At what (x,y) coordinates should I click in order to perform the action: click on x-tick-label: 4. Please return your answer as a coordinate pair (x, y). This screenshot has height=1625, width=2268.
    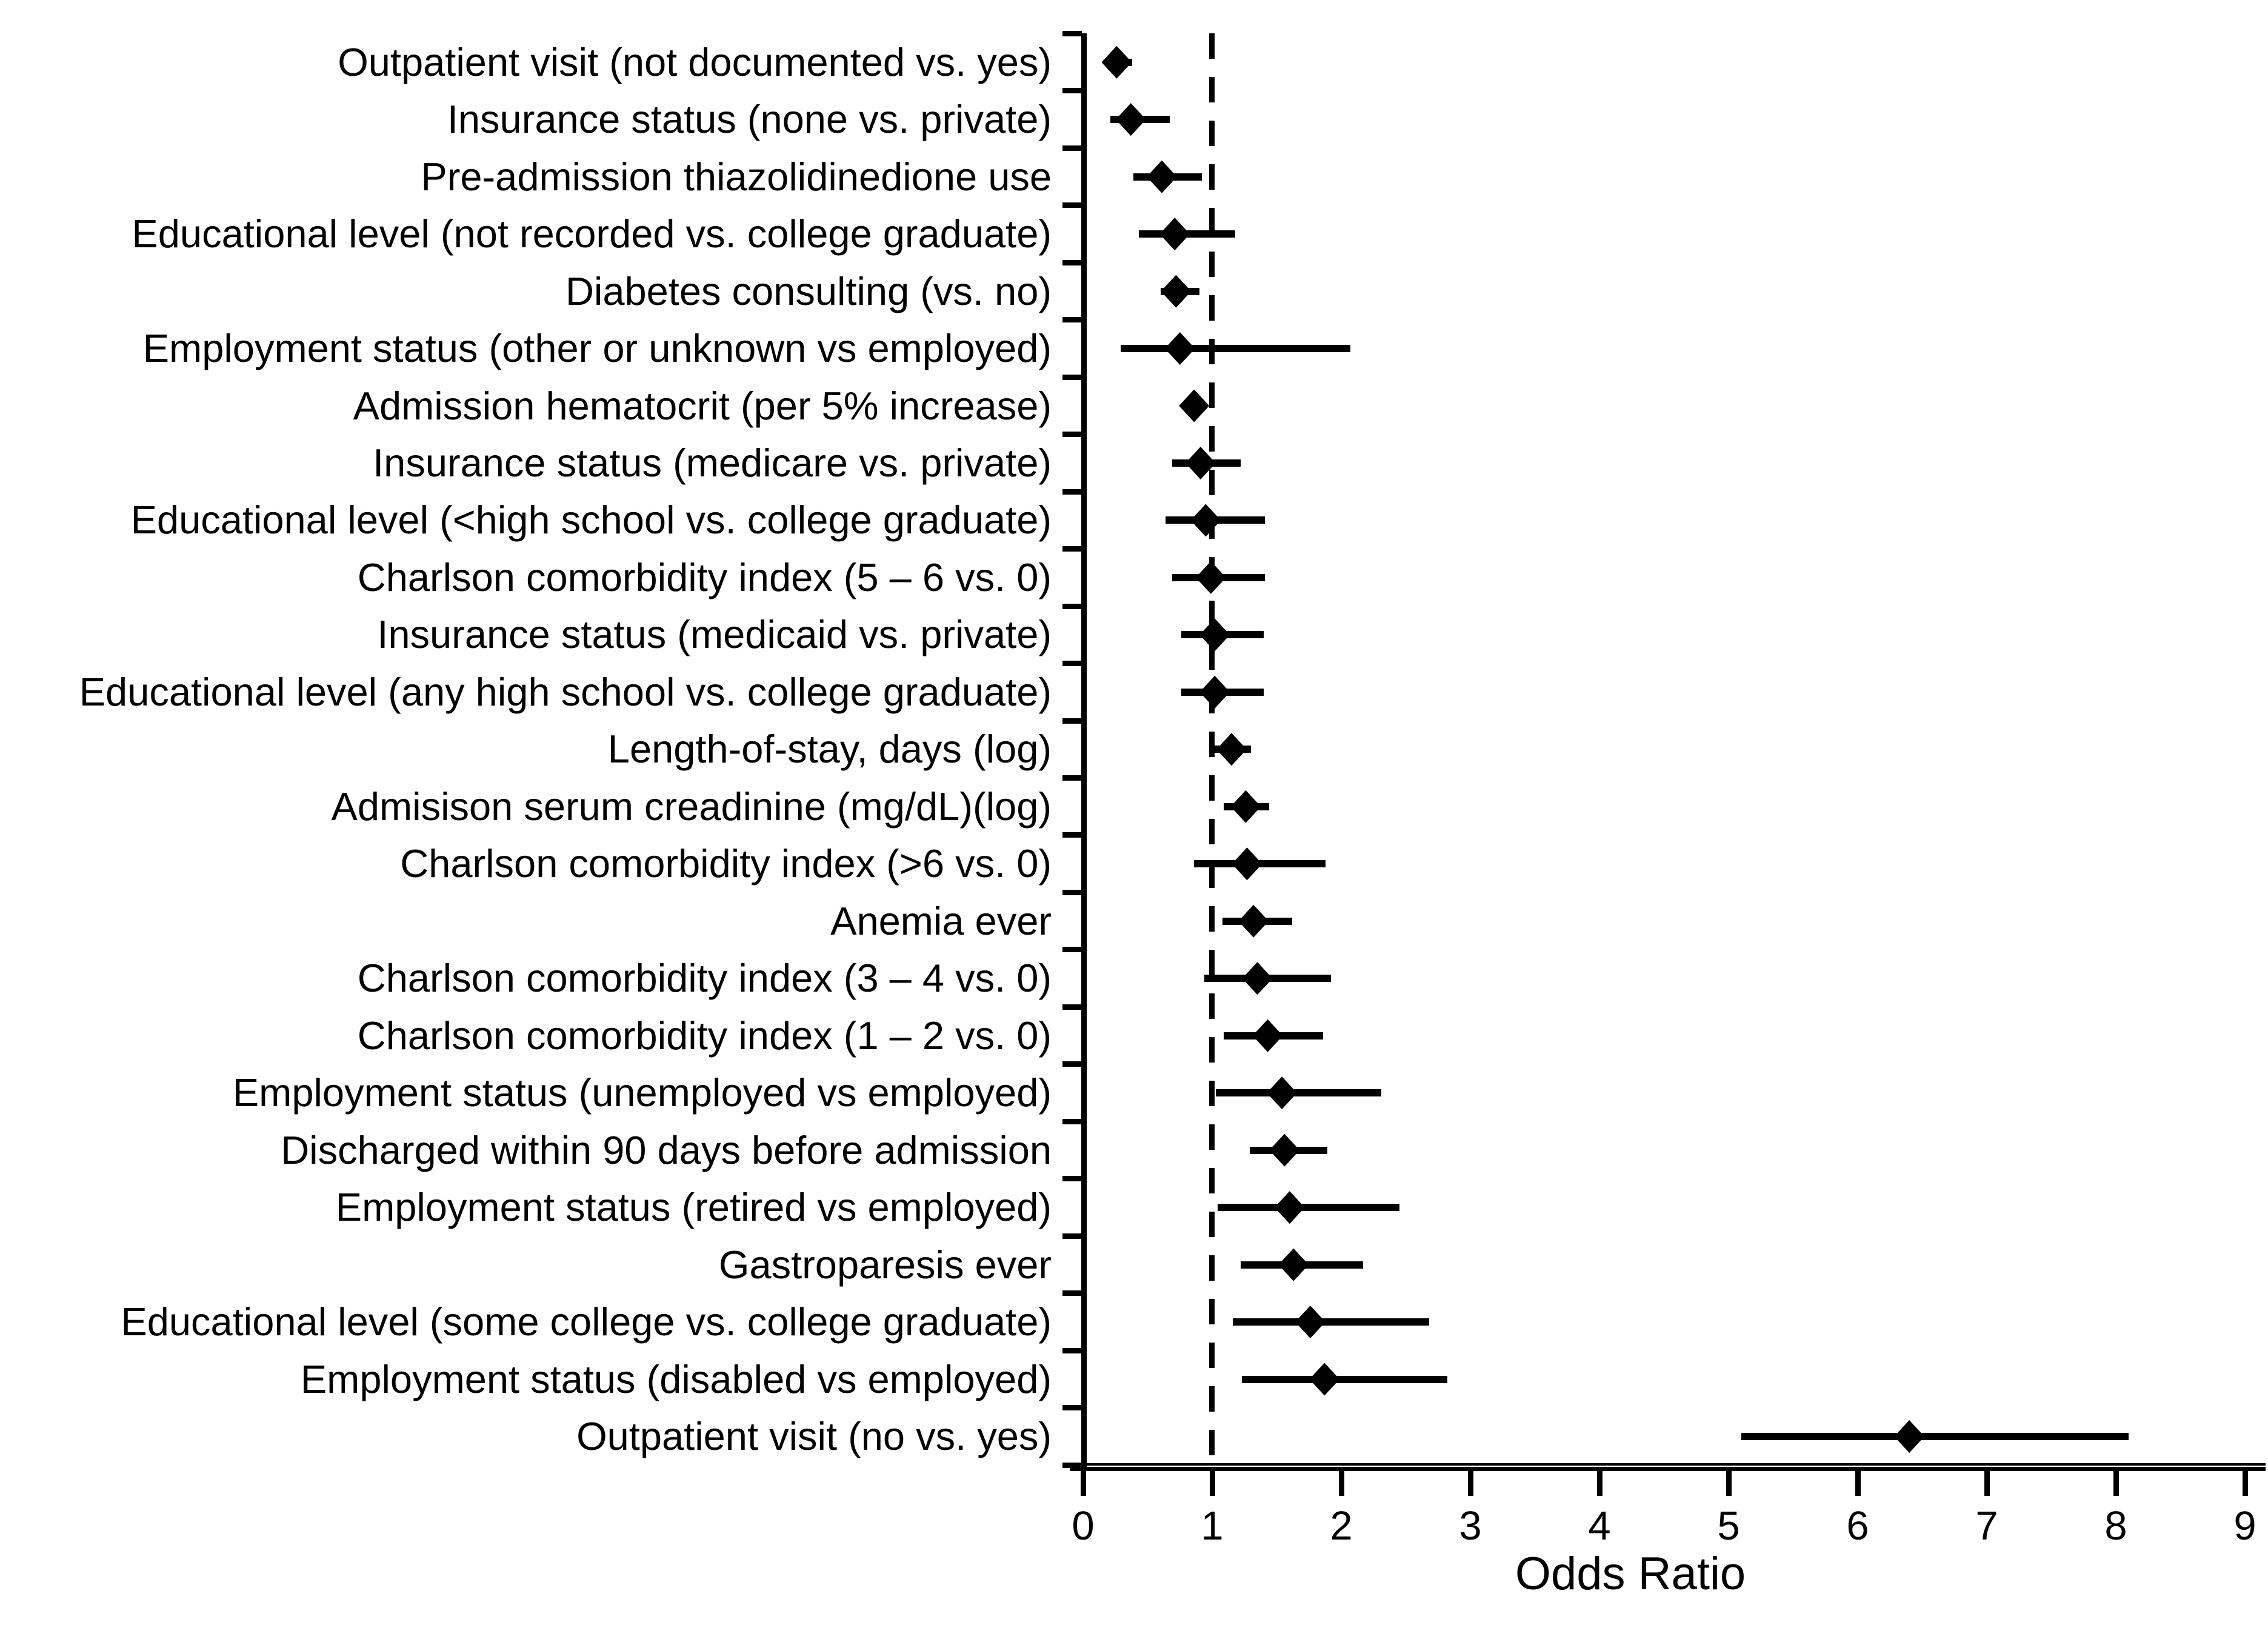
    Looking at the image, I should click on (1599, 1526).